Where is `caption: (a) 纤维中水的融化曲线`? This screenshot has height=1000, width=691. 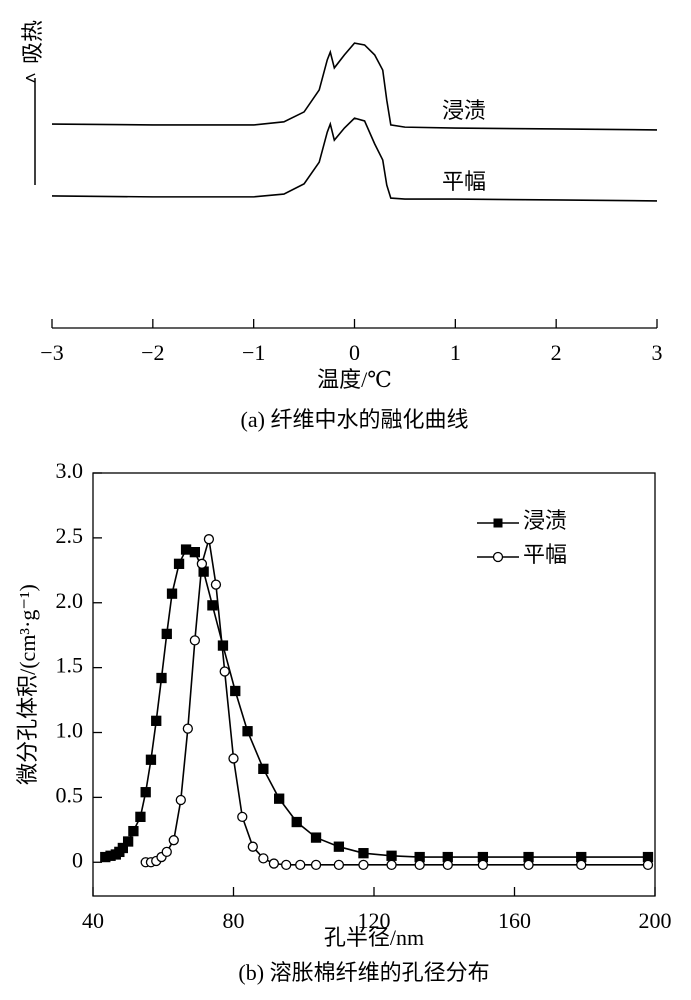 caption: (a) 纤维中水的融化曲线 is located at coordinates (355, 419).